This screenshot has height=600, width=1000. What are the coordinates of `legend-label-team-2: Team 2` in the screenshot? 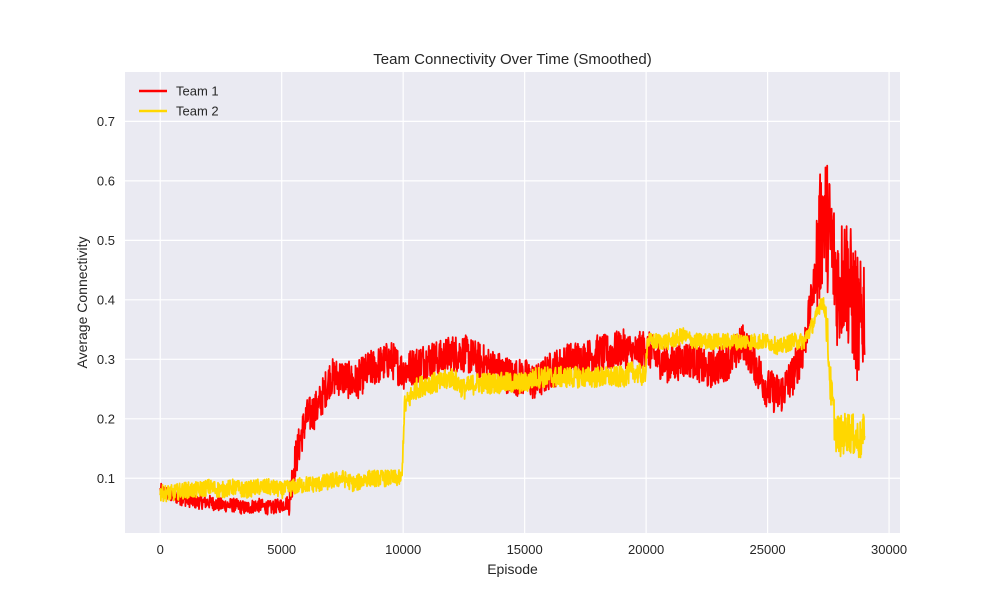 It's located at (197, 111).